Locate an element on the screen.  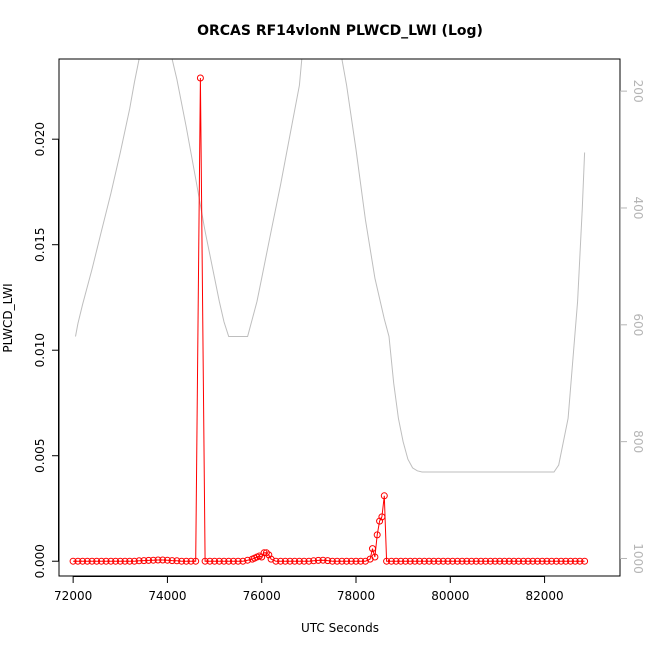
x-tick-label: 80000 is located at coordinates (450, 596).